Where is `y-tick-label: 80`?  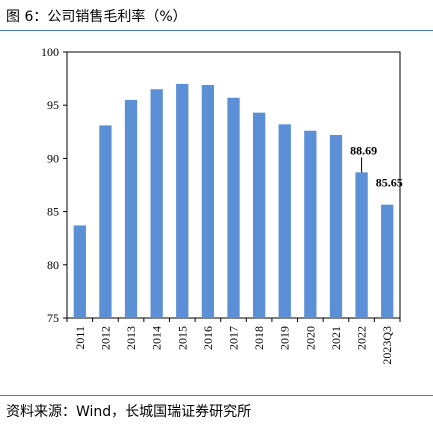
y-tick-label: 80 is located at coordinates (53, 265).